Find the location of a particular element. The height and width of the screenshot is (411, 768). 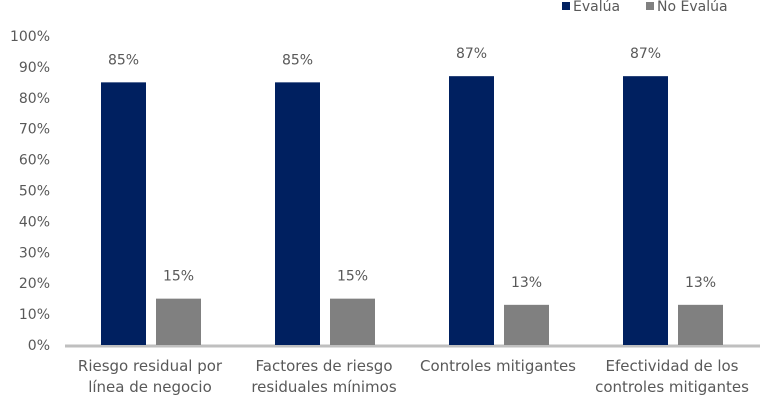

y-tick-label: 100% is located at coordinates (30, 37).